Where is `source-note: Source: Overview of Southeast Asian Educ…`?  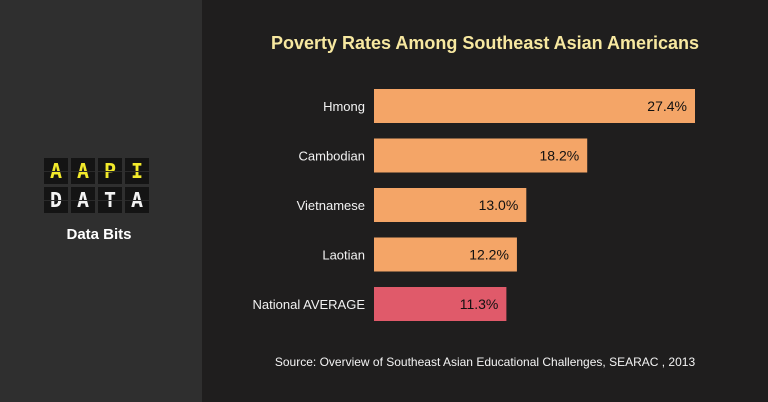
source-note: Source: Overview of Southeast Asian Educ… is located at coordinates (485, 362).